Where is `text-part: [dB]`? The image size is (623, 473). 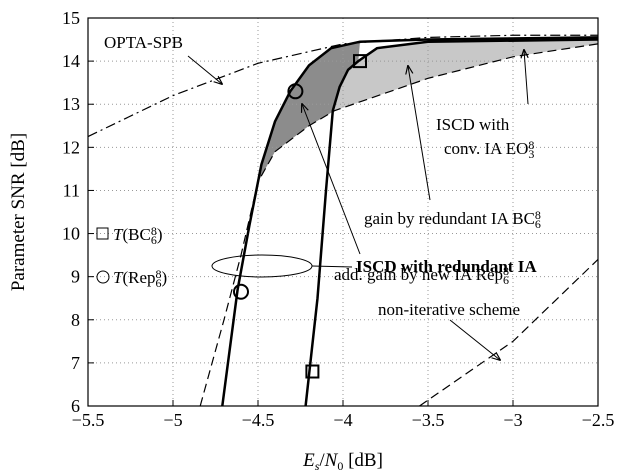
text-part: [dB] is located at coordinates (363, 460).